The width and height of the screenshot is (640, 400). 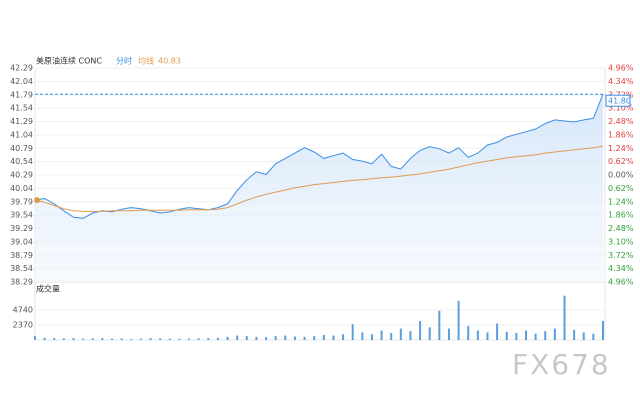 What do you see at coordinates (21, 255) in the screenshot?
I see `y-tick-label: 38.79` at bounding box center [21, 255].